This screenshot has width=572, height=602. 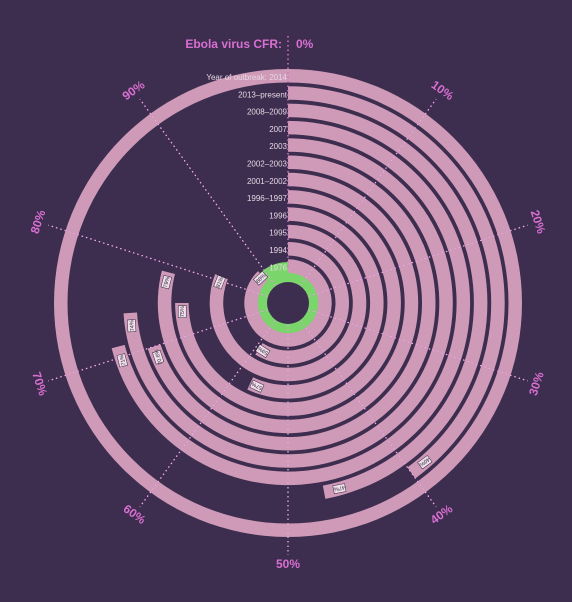 I want to click on value-label: 40%, so click(x=424, y=461).